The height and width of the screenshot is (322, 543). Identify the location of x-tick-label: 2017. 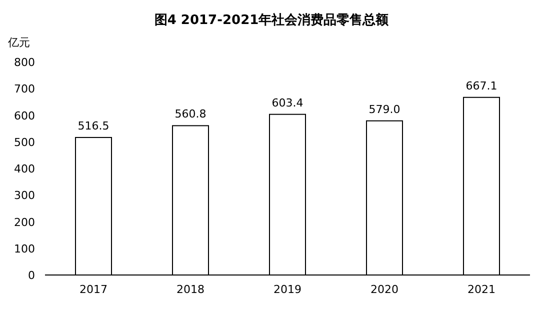
(94, 289).